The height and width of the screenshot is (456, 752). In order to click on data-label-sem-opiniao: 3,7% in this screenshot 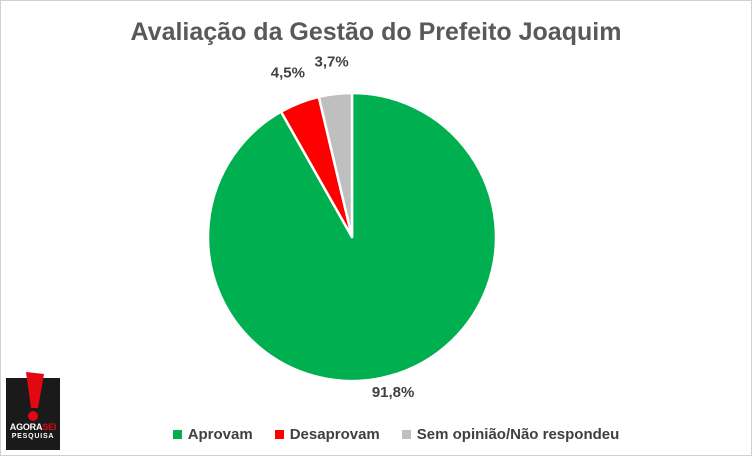, I will do `click(332, 61)`.